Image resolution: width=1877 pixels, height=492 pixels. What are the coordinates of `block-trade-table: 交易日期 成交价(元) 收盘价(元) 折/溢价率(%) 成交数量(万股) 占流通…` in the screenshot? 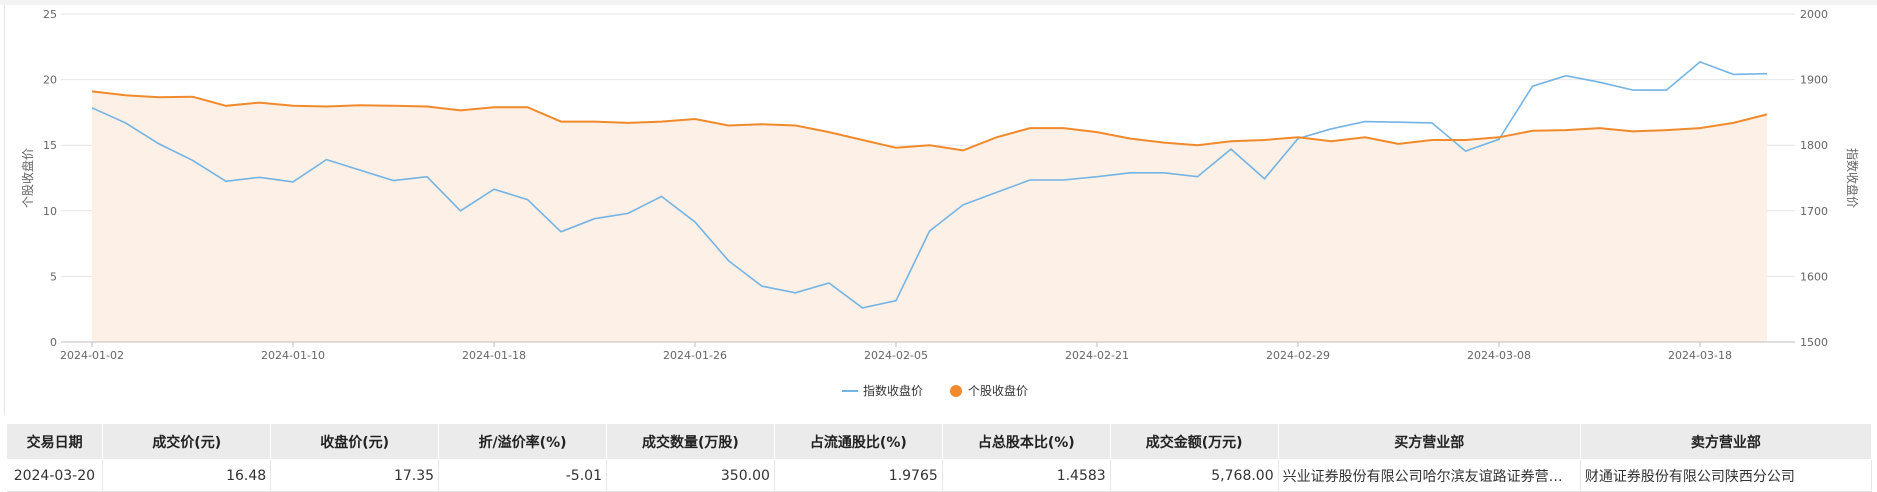 It's located at (939, 457).